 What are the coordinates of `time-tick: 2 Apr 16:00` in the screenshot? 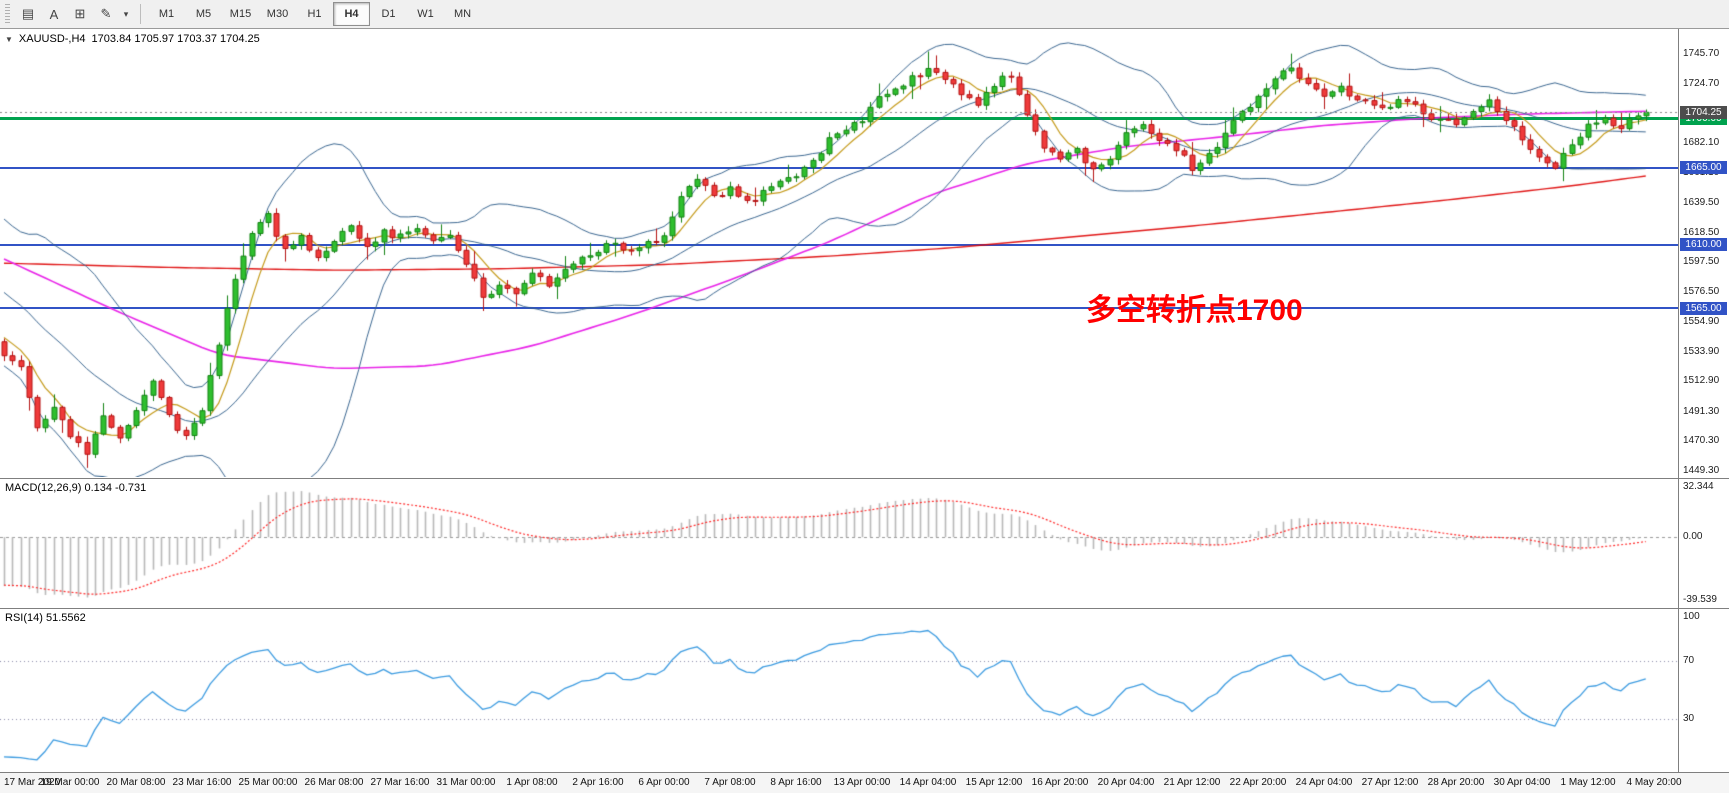 It's located at (598, 782).